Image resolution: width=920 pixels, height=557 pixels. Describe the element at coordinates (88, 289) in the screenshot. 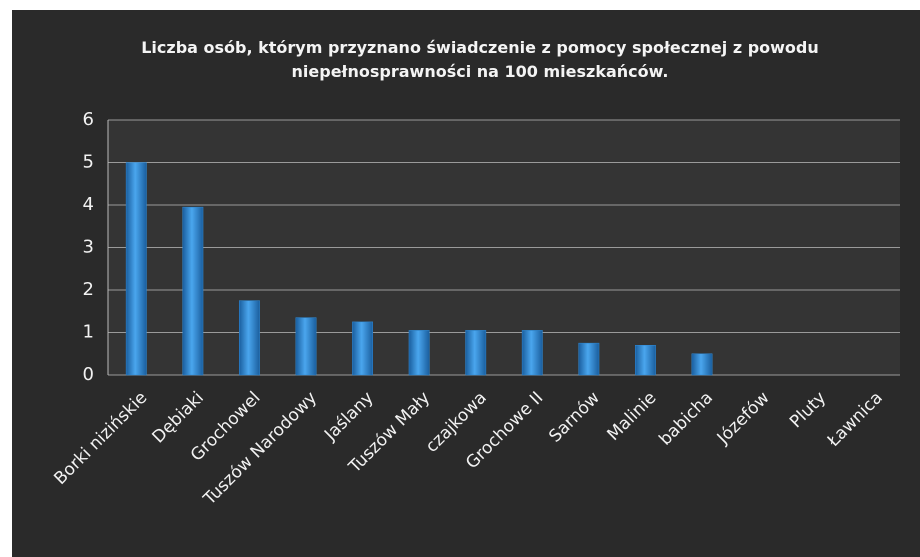

I see `y-tick-label: 2` at that location.